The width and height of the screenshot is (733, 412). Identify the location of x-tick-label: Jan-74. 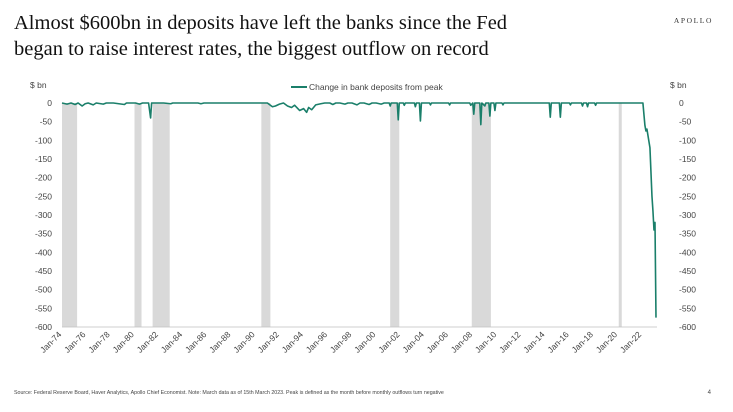
(51, 342).